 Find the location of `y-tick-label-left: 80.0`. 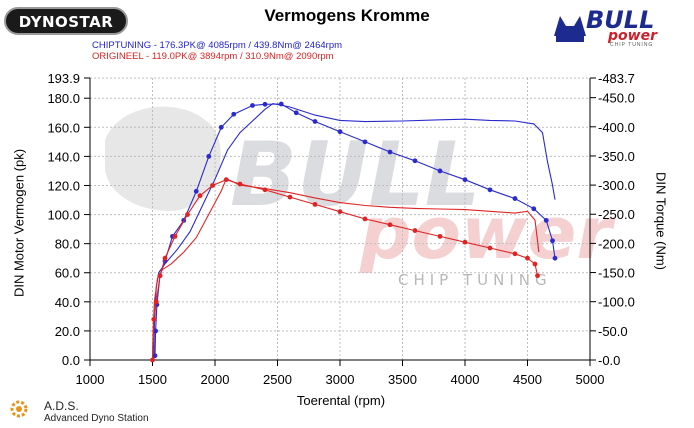

y-tick-label-left: 80.0 is located at coordinates (67, 244).